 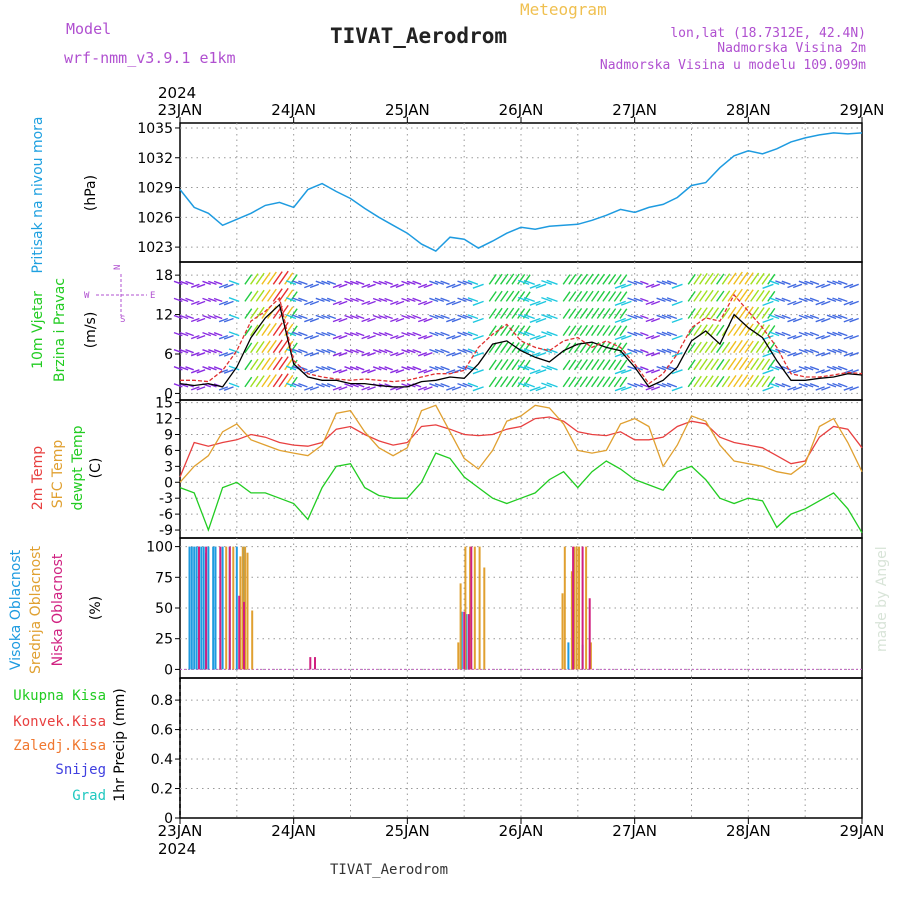 What do you see at coordinates (509, 331) in the screenshot?
I see `wind-panel: 0 6 12 18` at bounding box center [509, 331].